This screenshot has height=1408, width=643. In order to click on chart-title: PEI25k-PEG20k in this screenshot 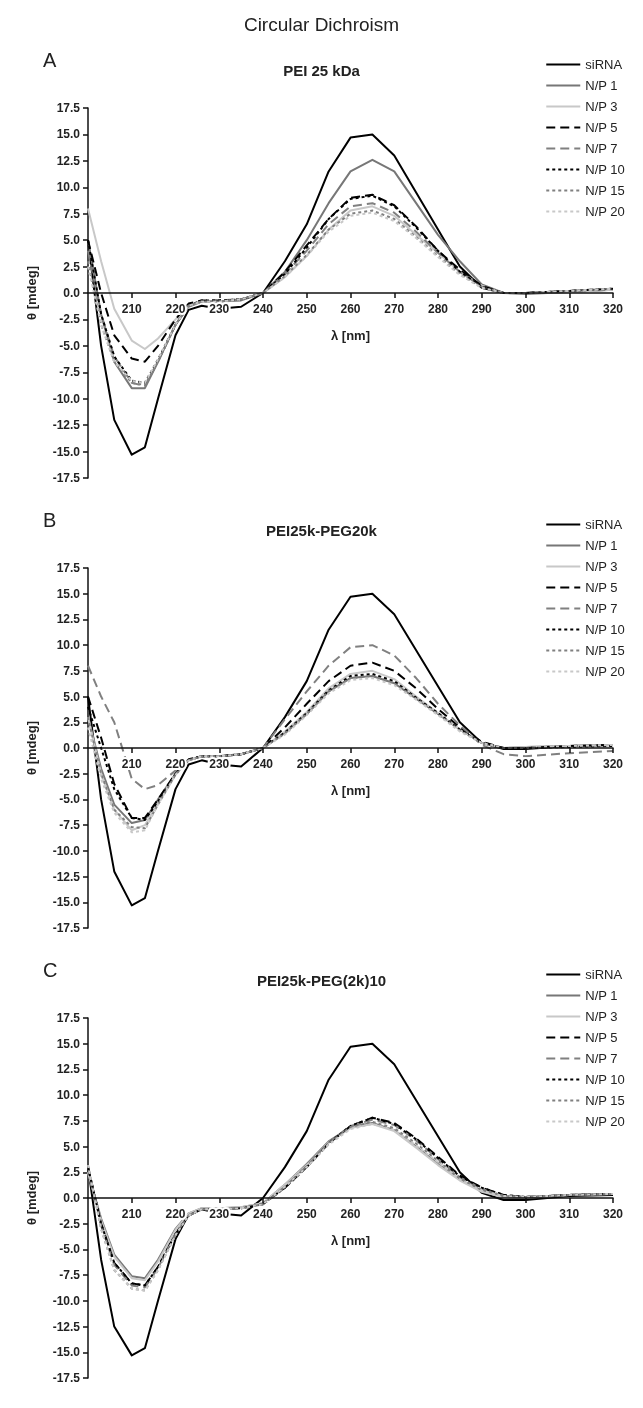, I will do `click(322, 530)`.